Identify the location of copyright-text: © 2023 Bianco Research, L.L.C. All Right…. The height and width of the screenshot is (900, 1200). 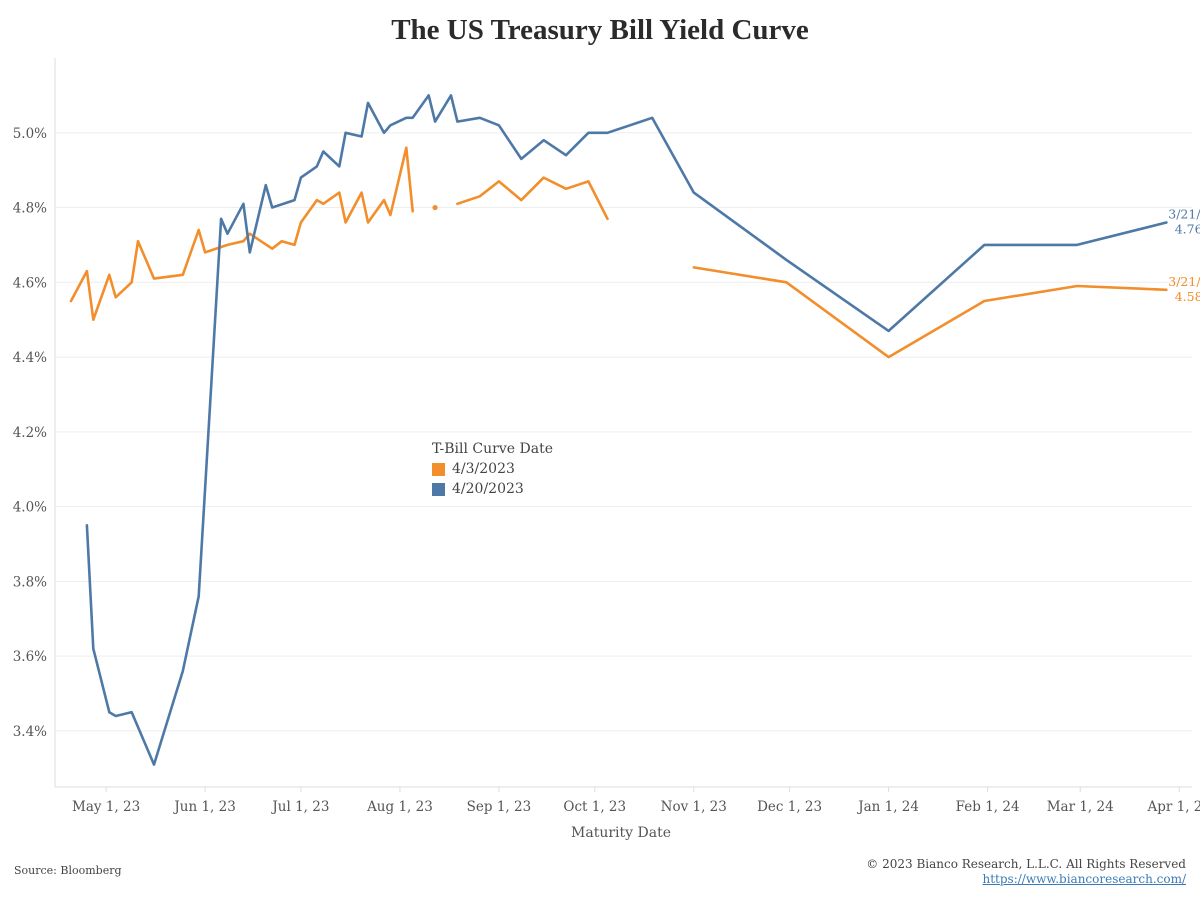
(1026, 864).